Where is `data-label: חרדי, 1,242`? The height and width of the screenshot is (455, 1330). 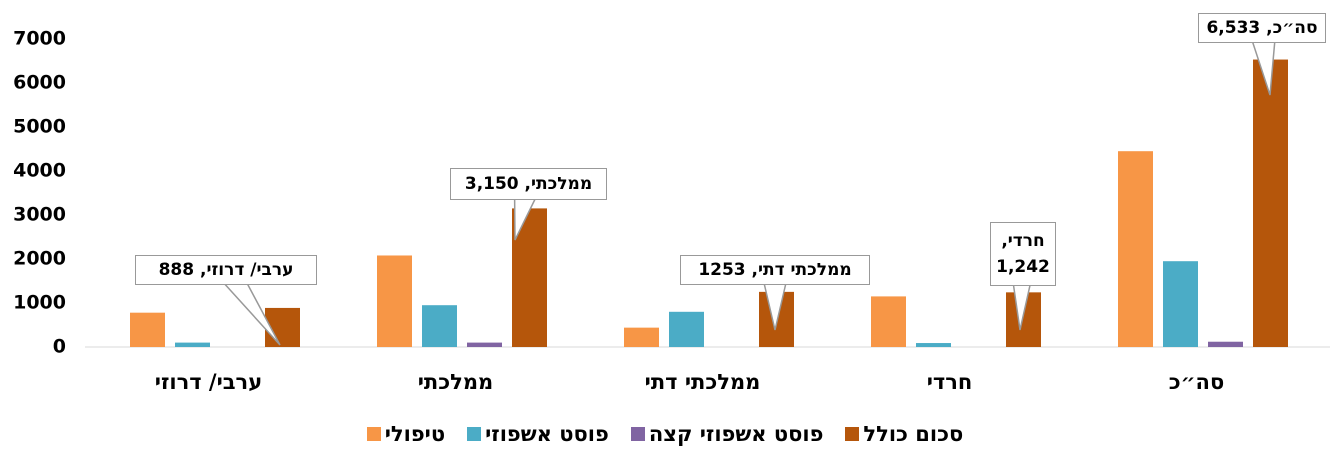 data-label: חרדי, 1,242 is located at coordinates (1023, 254).